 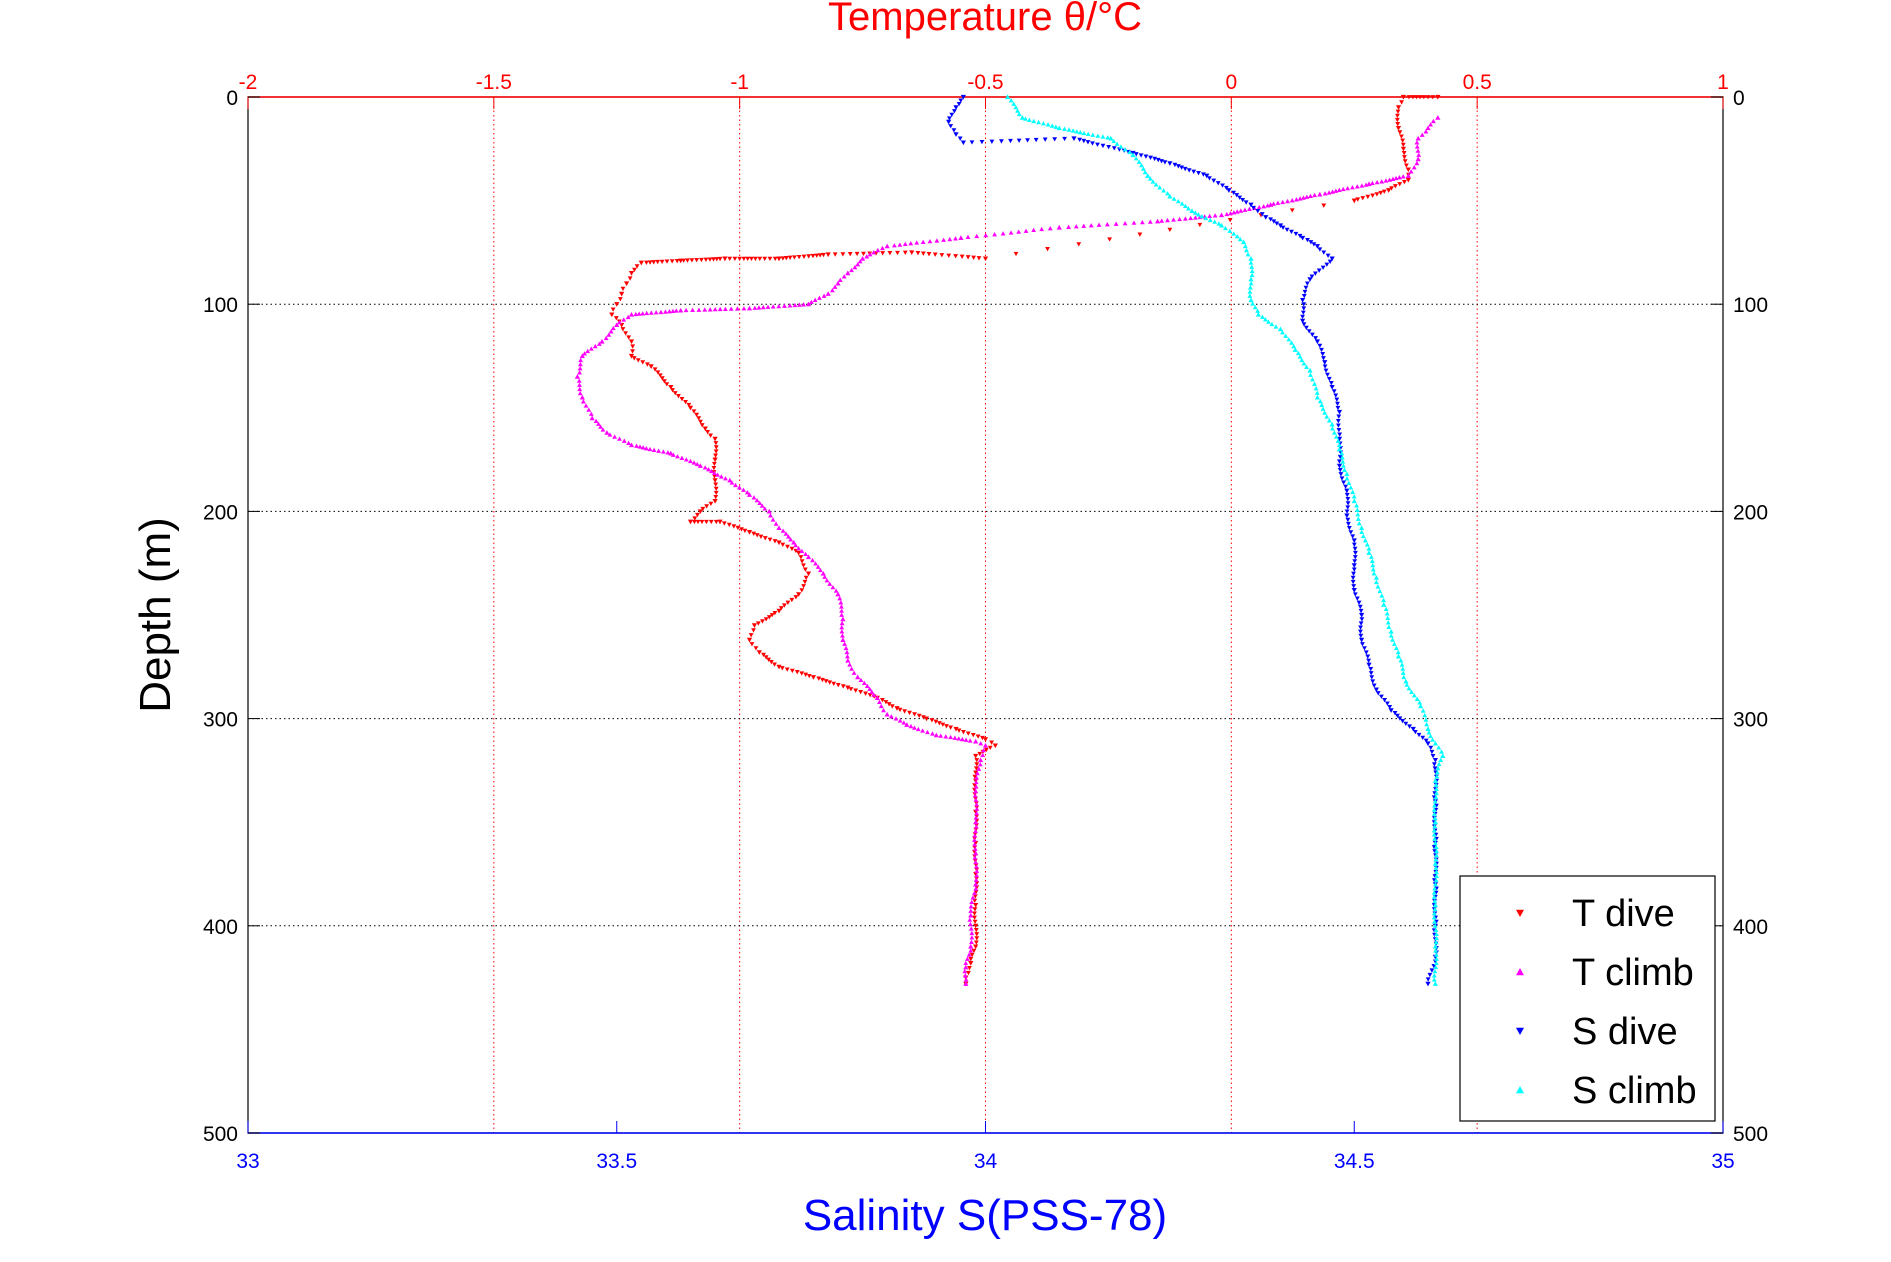 What do you see at coordinates (985, 19) in the screenshot?
I see `top-axis-title: Temperature θ/°C` at bounding box center [985, 19].